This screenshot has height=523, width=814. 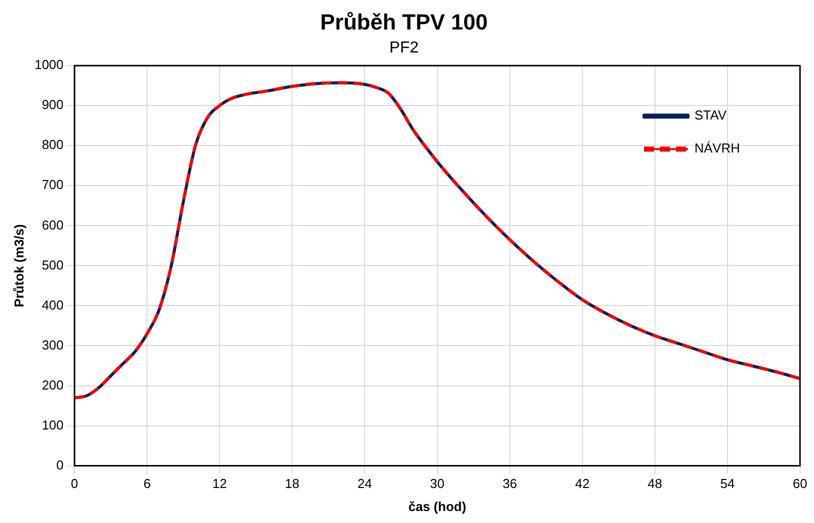 What do you see at coordinates (582, 484) in the screenshot?
I see `x-tick-label: 42` at bounding box center [582, 484].